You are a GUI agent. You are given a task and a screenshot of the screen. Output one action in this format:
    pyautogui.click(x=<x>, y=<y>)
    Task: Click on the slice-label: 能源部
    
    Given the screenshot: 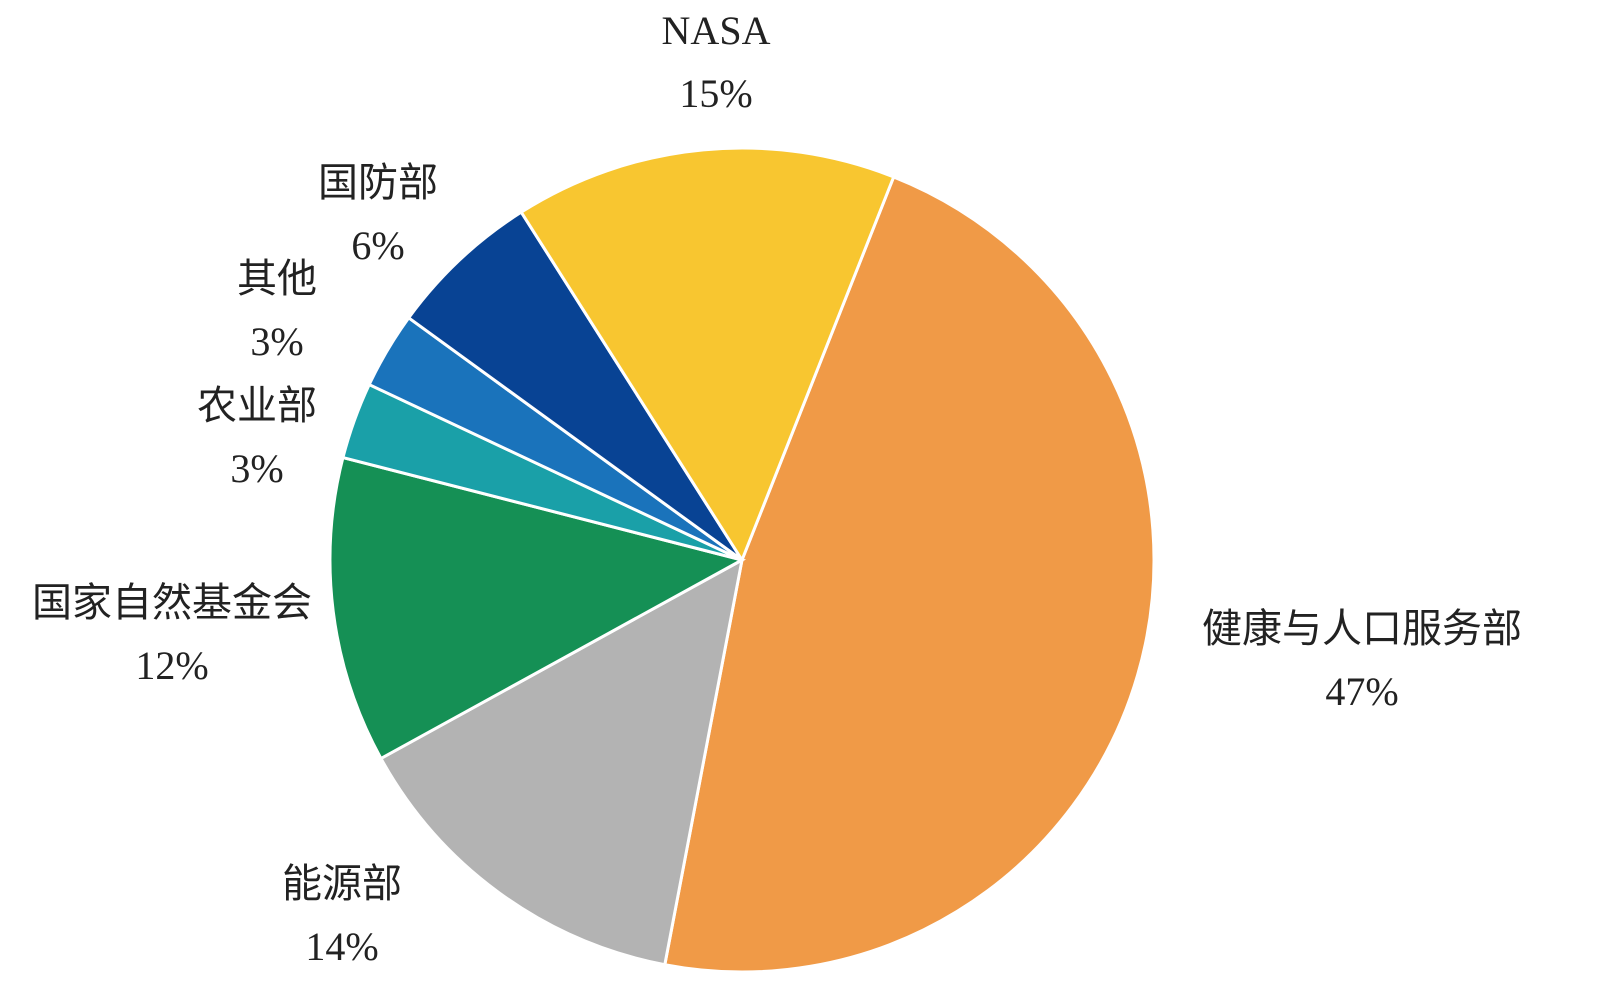 What is the action you would take?
    pyautogui.click(x=342, y=883)
    